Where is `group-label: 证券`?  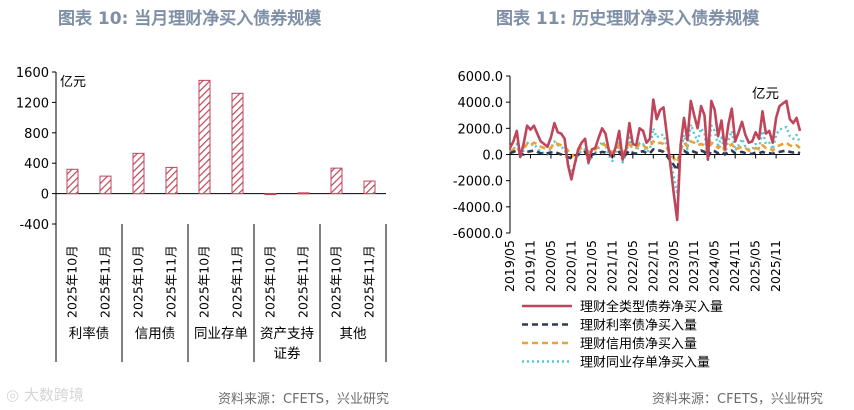
group-label: 证券 is located at coordinates (287, 354).